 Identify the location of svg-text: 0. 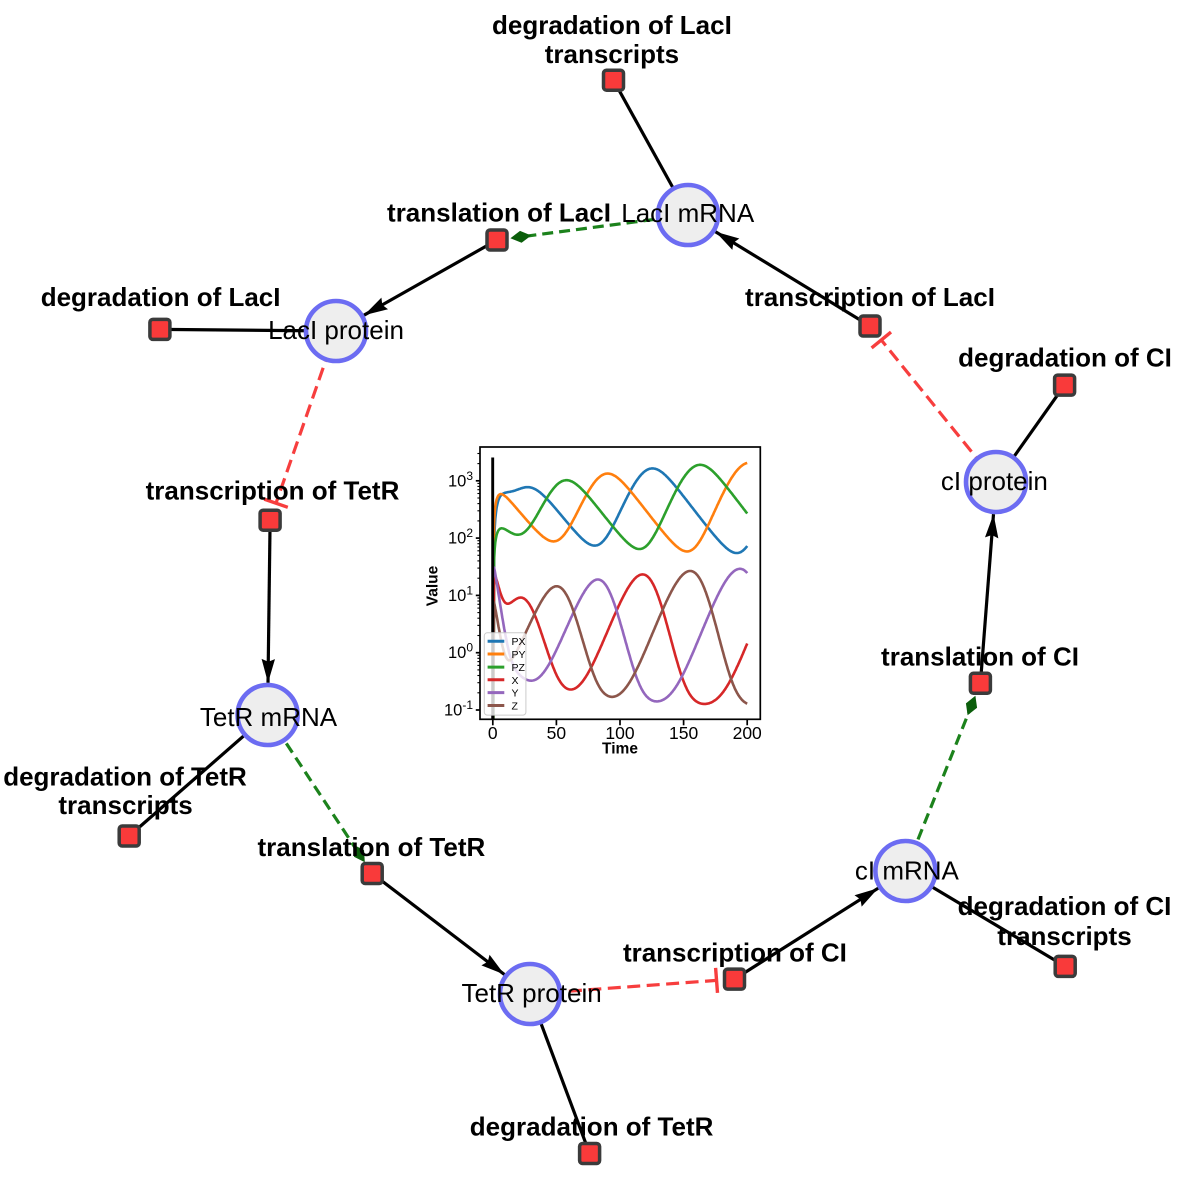
(493, 733).